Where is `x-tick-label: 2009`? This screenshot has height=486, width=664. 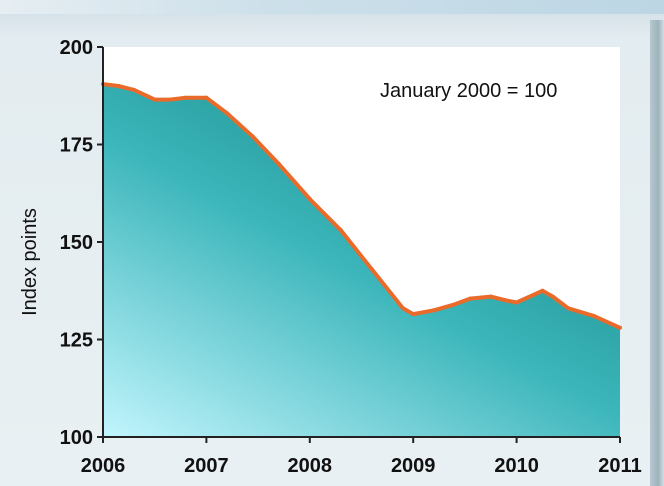
x-tick-label: 2009 is located at coordinates (413, 466).